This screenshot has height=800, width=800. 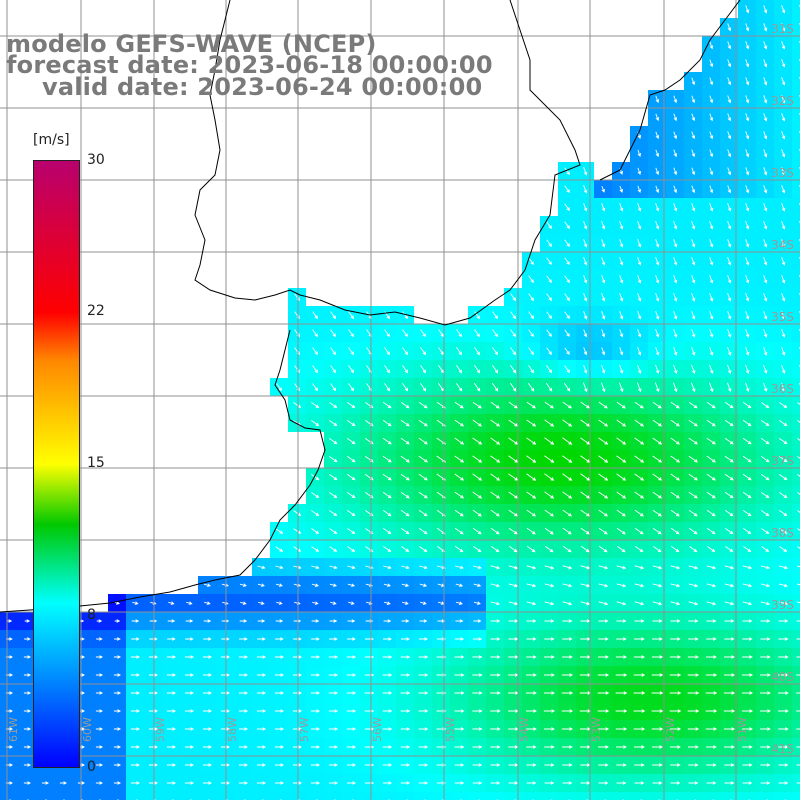 I want to click on colorbar-tick: 8, so click(x=91, y=615).